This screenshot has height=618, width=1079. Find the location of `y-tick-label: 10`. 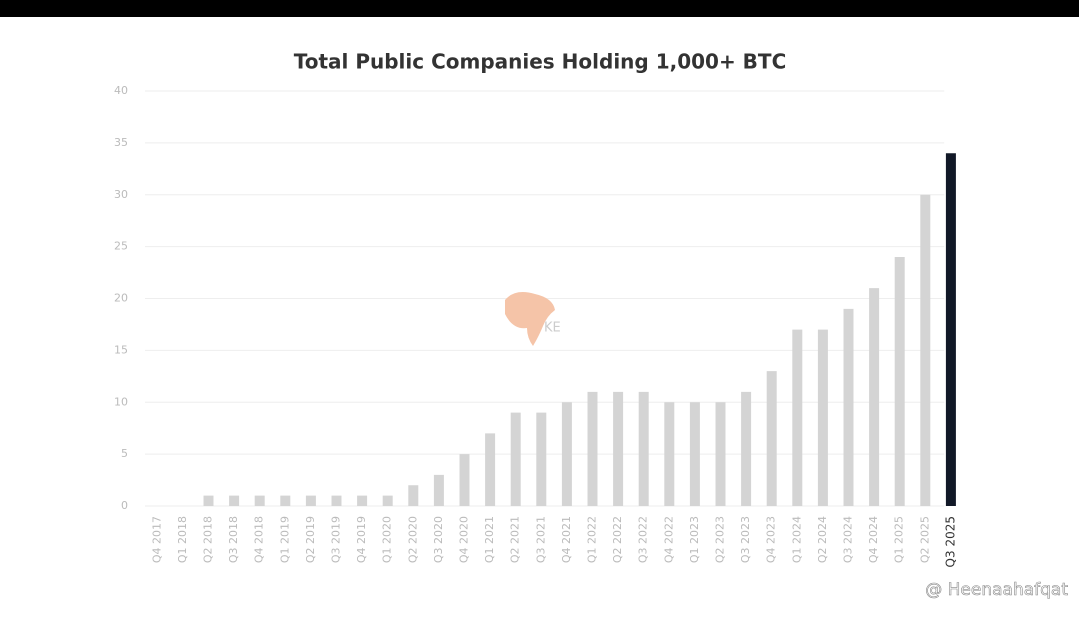

y-tick-label: 10 is located at coordinates (121, 401).